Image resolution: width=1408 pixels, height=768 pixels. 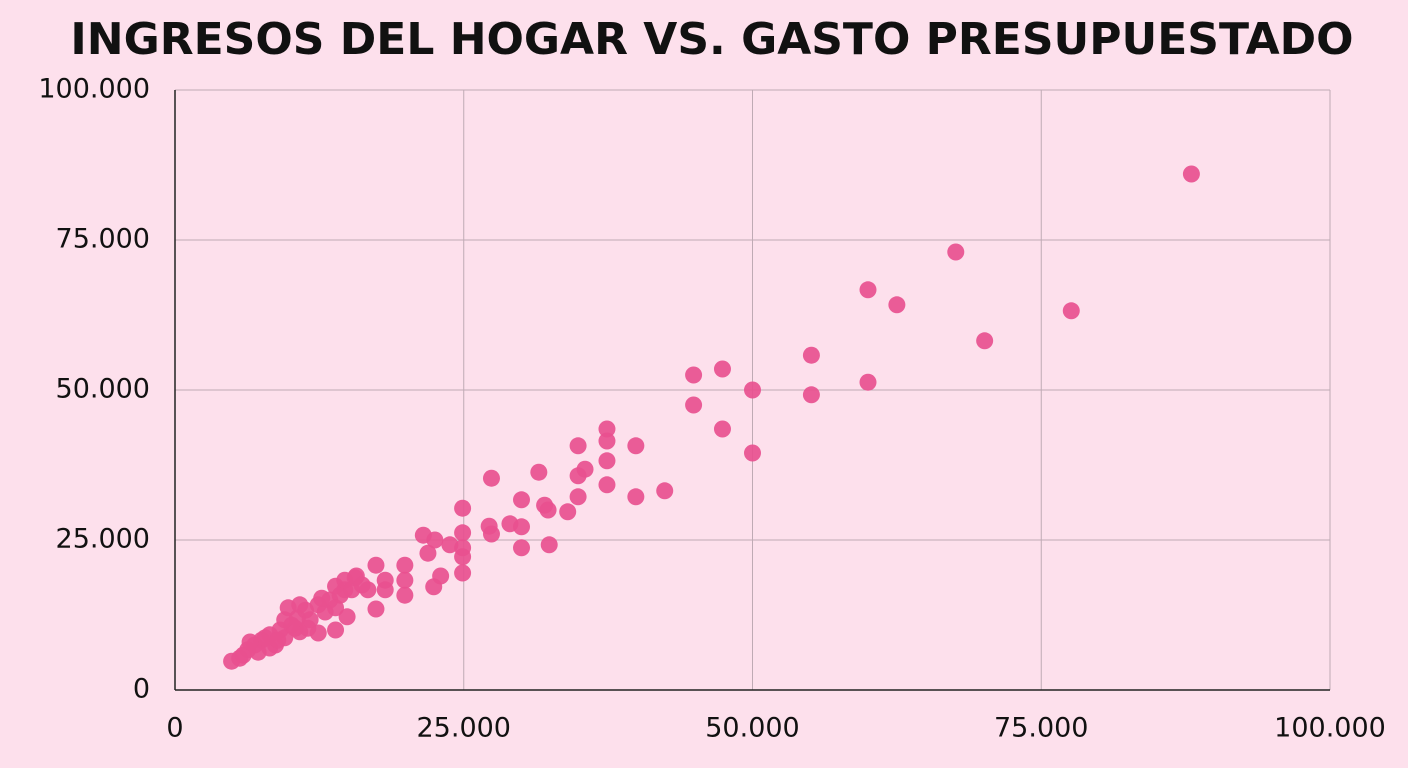 What do you see at coordinates (141, 689) in the screenshot?
I see `y-tick-label: 0` at bounding box center [141, 689].